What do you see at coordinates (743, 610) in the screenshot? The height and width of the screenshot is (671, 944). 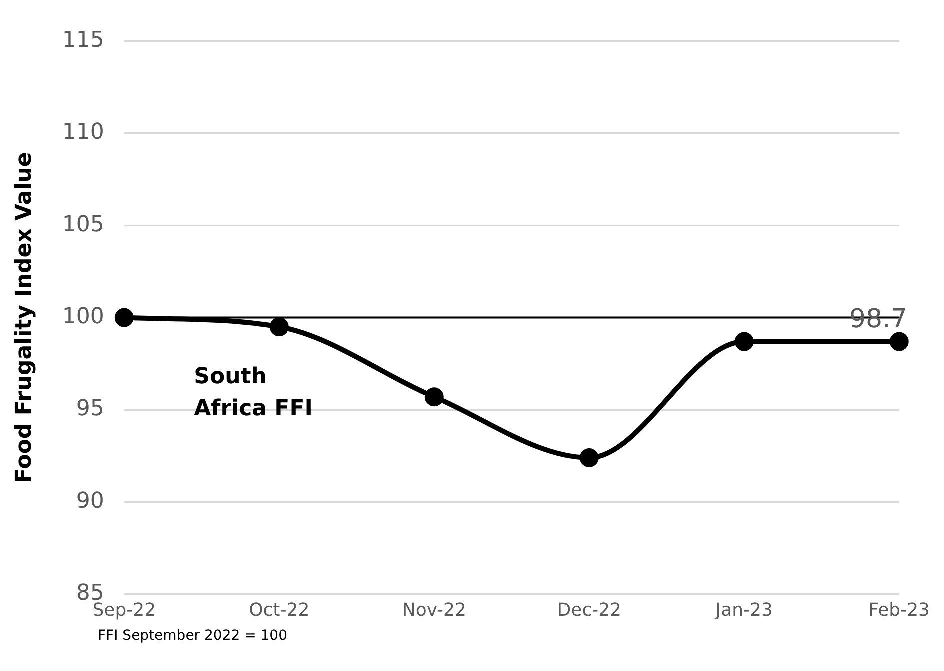 I see `x-tick-label: Jan-23` at bounding box center [743, 610].